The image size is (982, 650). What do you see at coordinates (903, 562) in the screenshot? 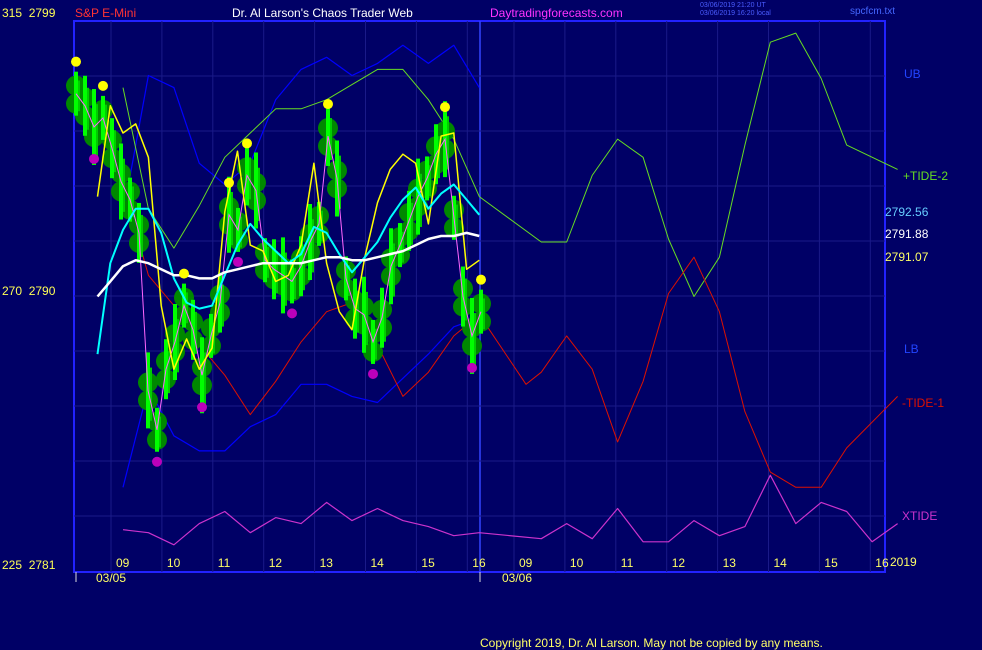
I see `year-label: 2019` at bounding box center [903, 562].